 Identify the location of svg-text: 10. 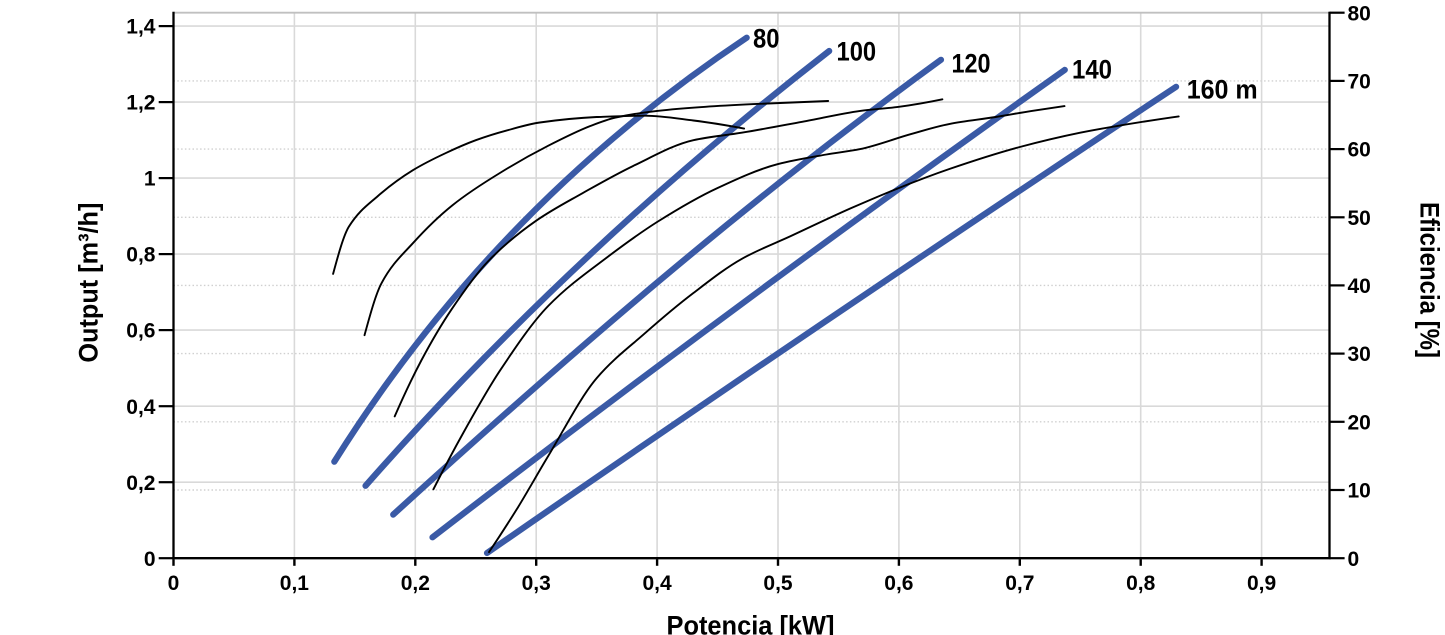
(1359, 491).